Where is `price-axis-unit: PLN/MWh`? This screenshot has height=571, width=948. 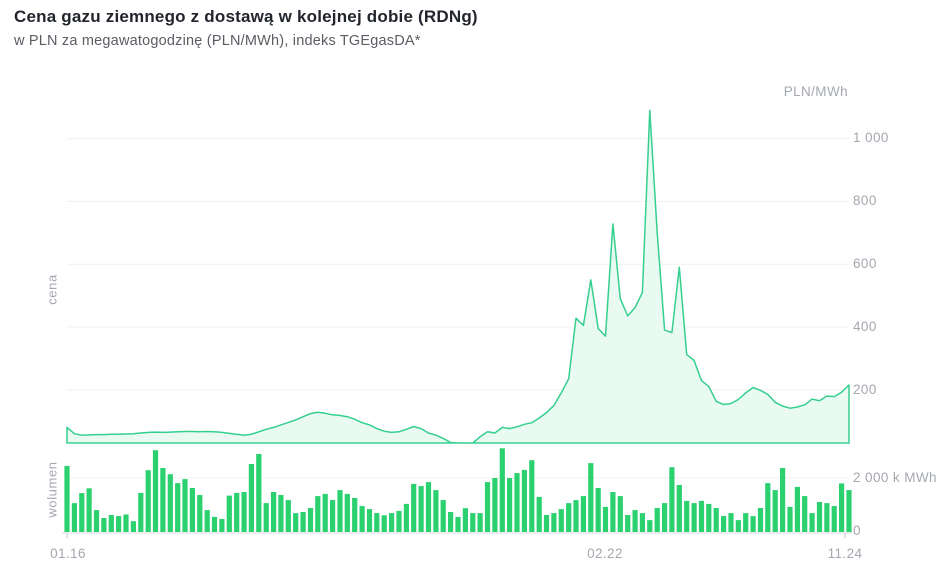 price-axis-unit: PLN/MWh is located at coordinates (815, 91).